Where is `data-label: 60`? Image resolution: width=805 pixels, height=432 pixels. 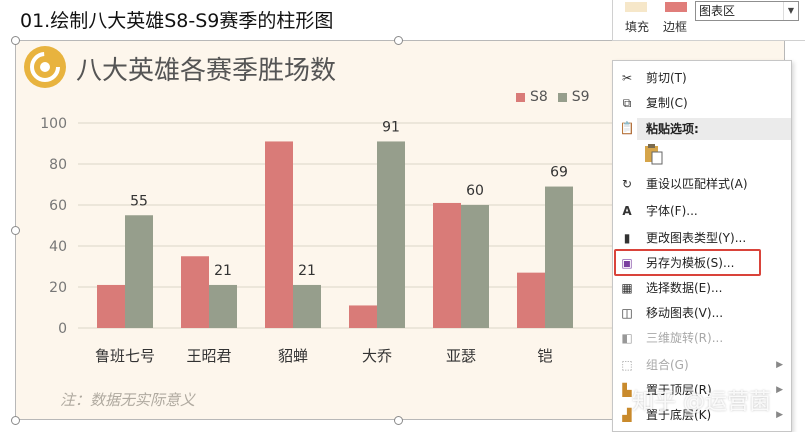
data-label: 60 is located at coordinates (475, 191).